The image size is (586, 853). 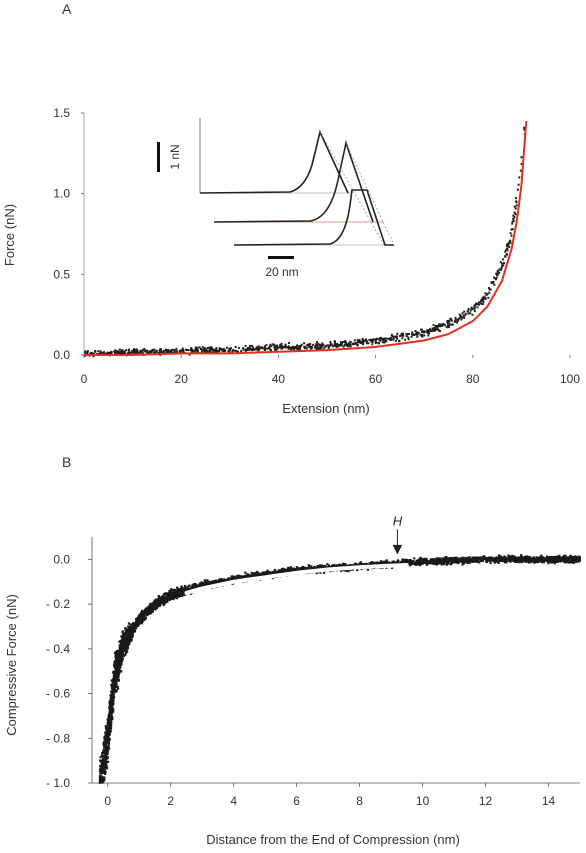 What do you see at coordinates (325, 408) in the screenshot?
I see `panel-a-xlabel: Extension (nm)` at bounding box center [325, 408].